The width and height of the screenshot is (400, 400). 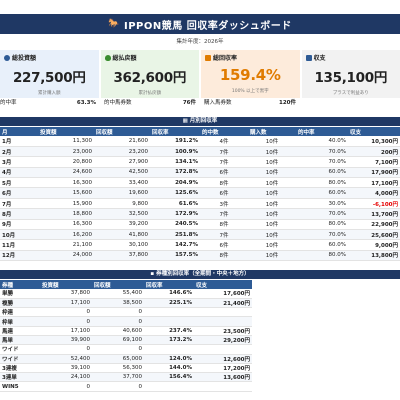 I want to click on table-cell: 11月, so click(x=19, y=245).